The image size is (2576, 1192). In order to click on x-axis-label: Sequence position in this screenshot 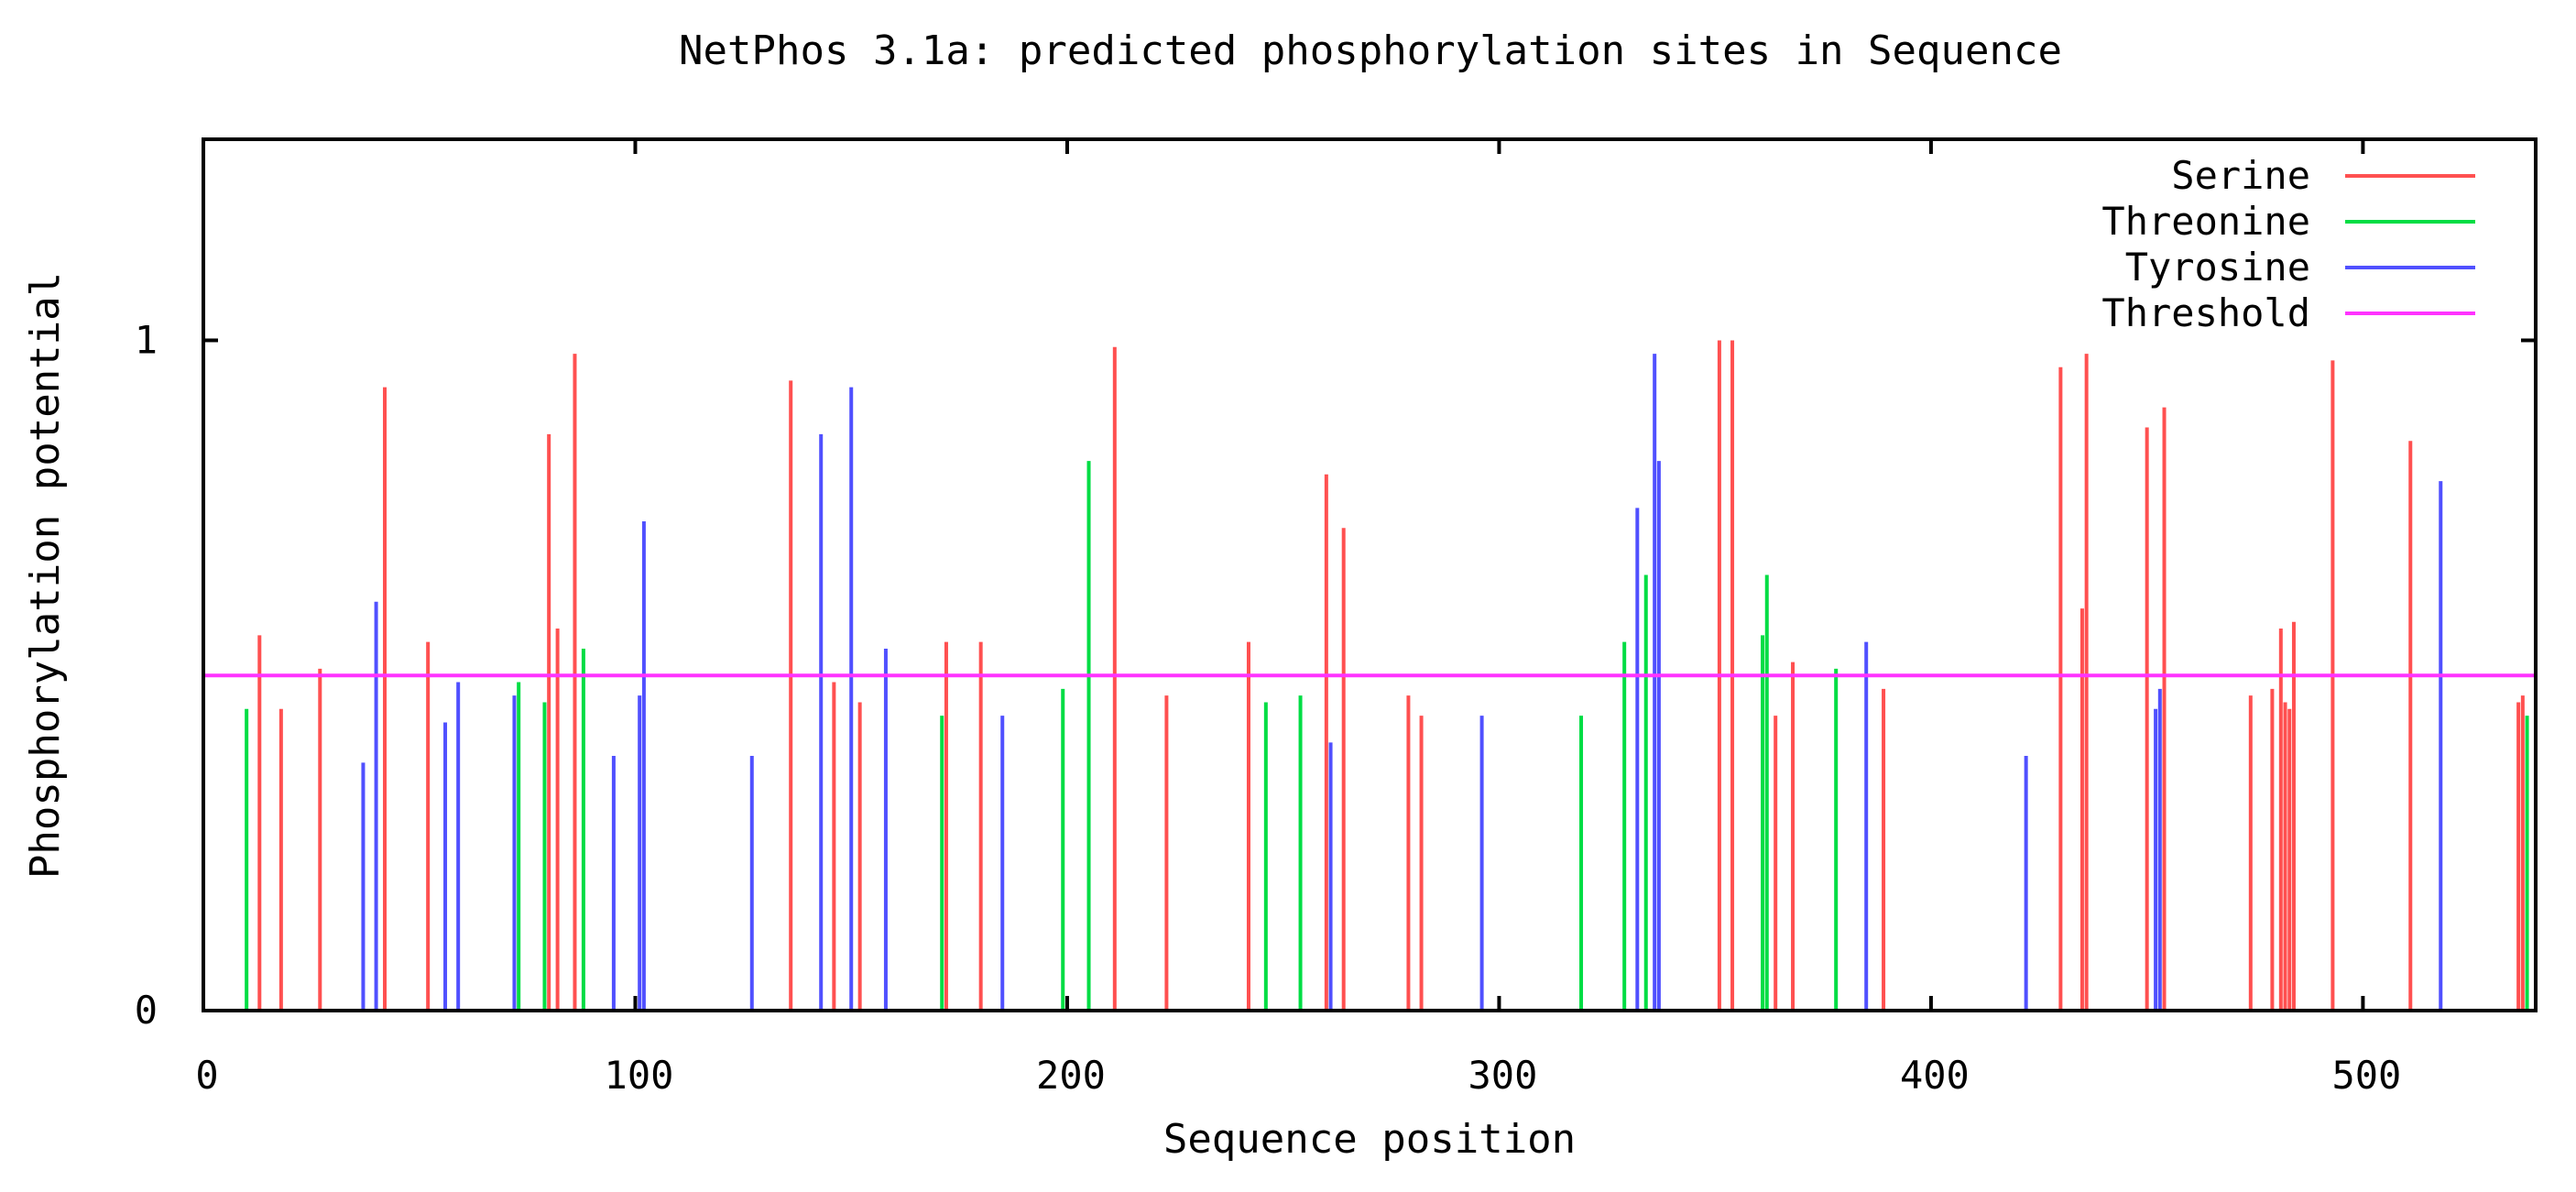, I will do `click(1369, 1139)`.